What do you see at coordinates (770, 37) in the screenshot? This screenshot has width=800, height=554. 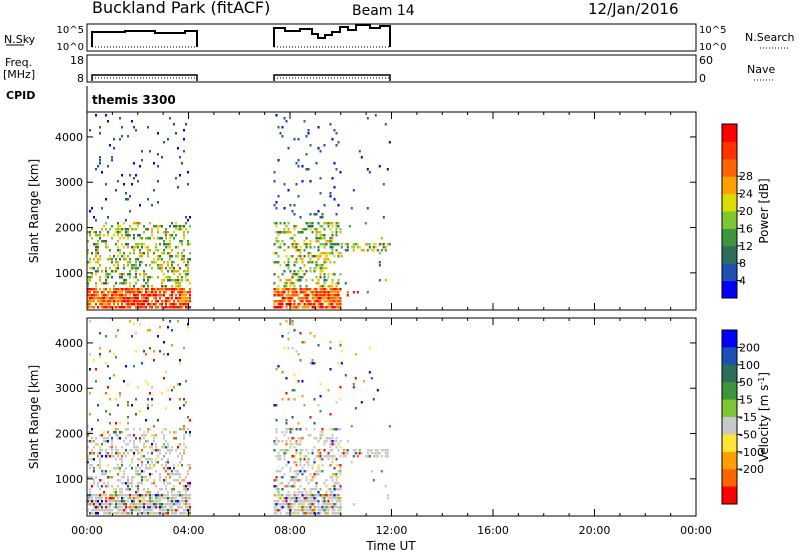 I see `nsearch-label: N.Search` at bounding box center [770, 37].